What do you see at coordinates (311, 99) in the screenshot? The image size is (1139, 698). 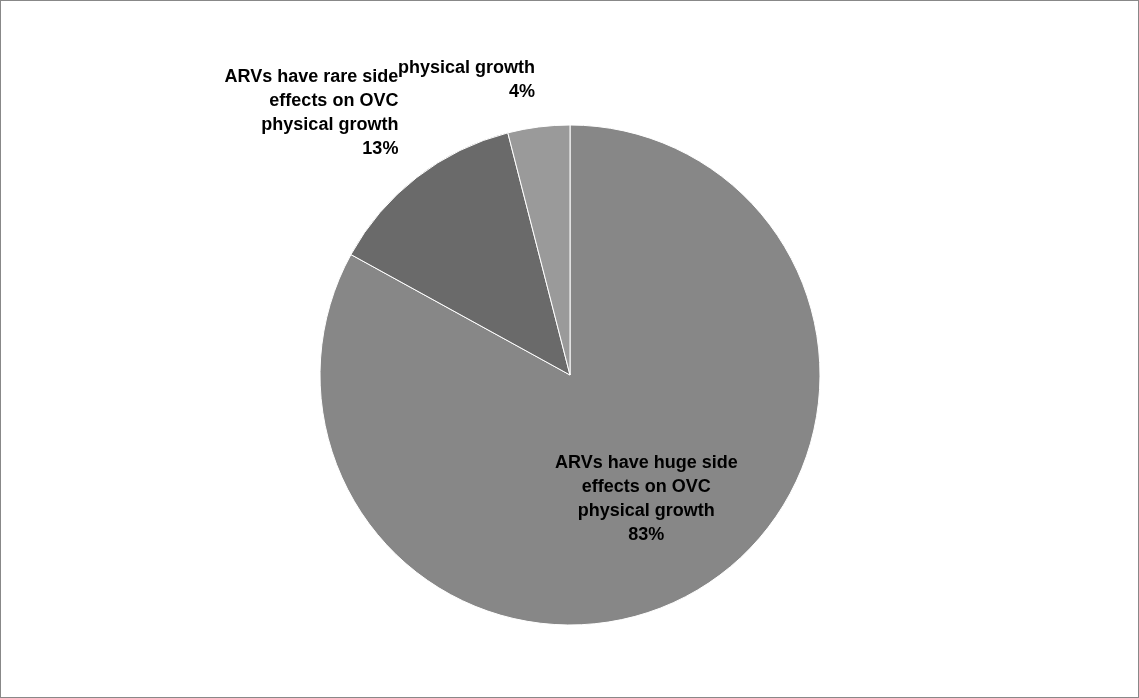 I see `slice-label: ARVs have rare side effects on OVC physical growth` at bounding box center [311, 99].